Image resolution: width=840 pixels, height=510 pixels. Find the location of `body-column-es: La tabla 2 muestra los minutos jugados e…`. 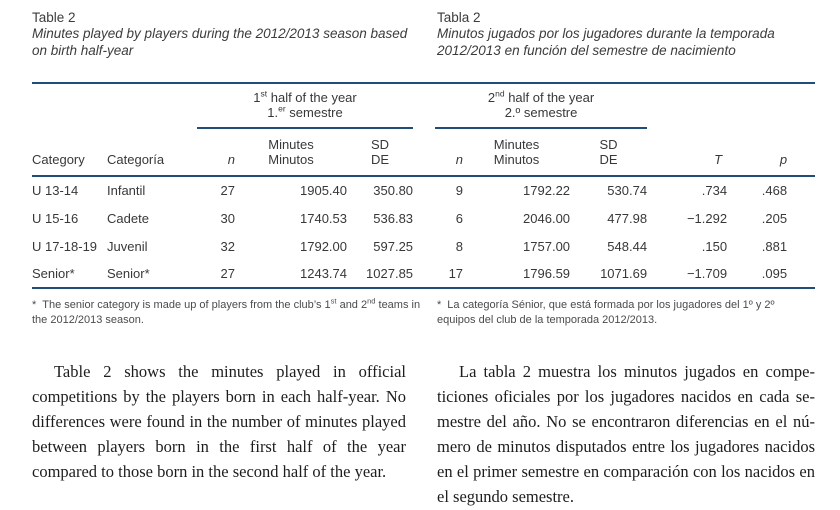

body-column-es: La tabla 2 muestra los minutos jugados e… is located at coordinates (626, 434).